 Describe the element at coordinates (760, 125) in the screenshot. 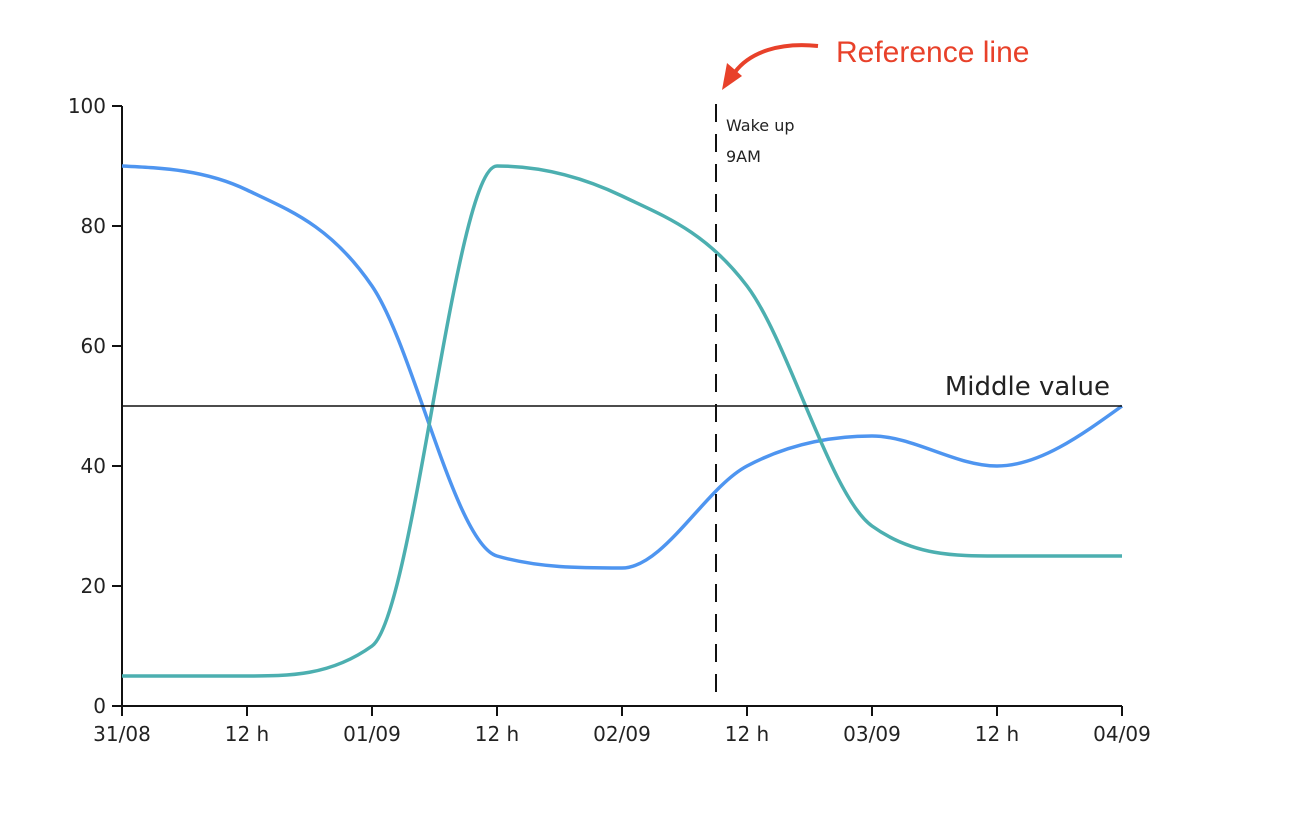

I see `reference-label-line1: Wake up` at that location.